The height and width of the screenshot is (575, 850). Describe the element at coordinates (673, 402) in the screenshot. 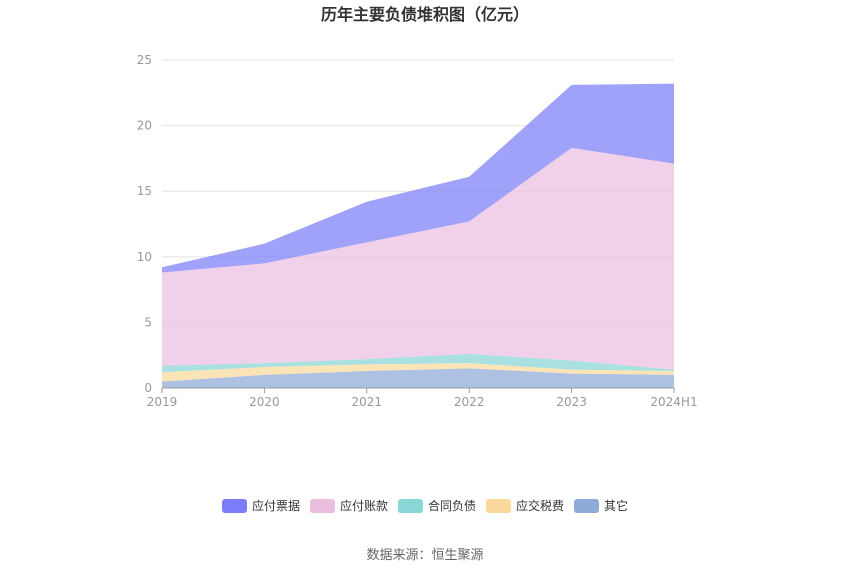

I see `x-tick-label: 2024H1` at that location.